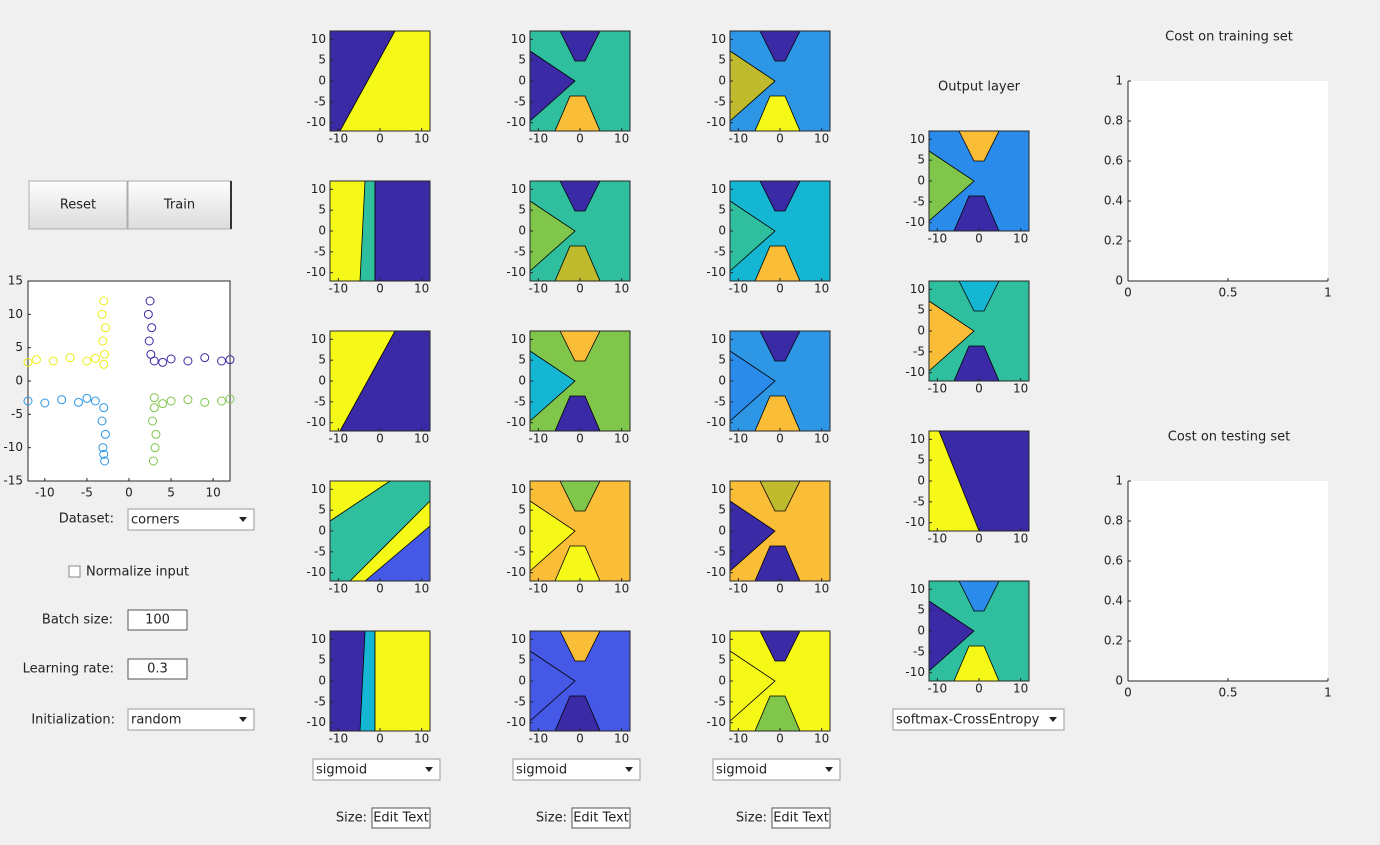 This screenshot has width=1380, height=845. I want to click on normalize-checkbox, so click(74, 571).